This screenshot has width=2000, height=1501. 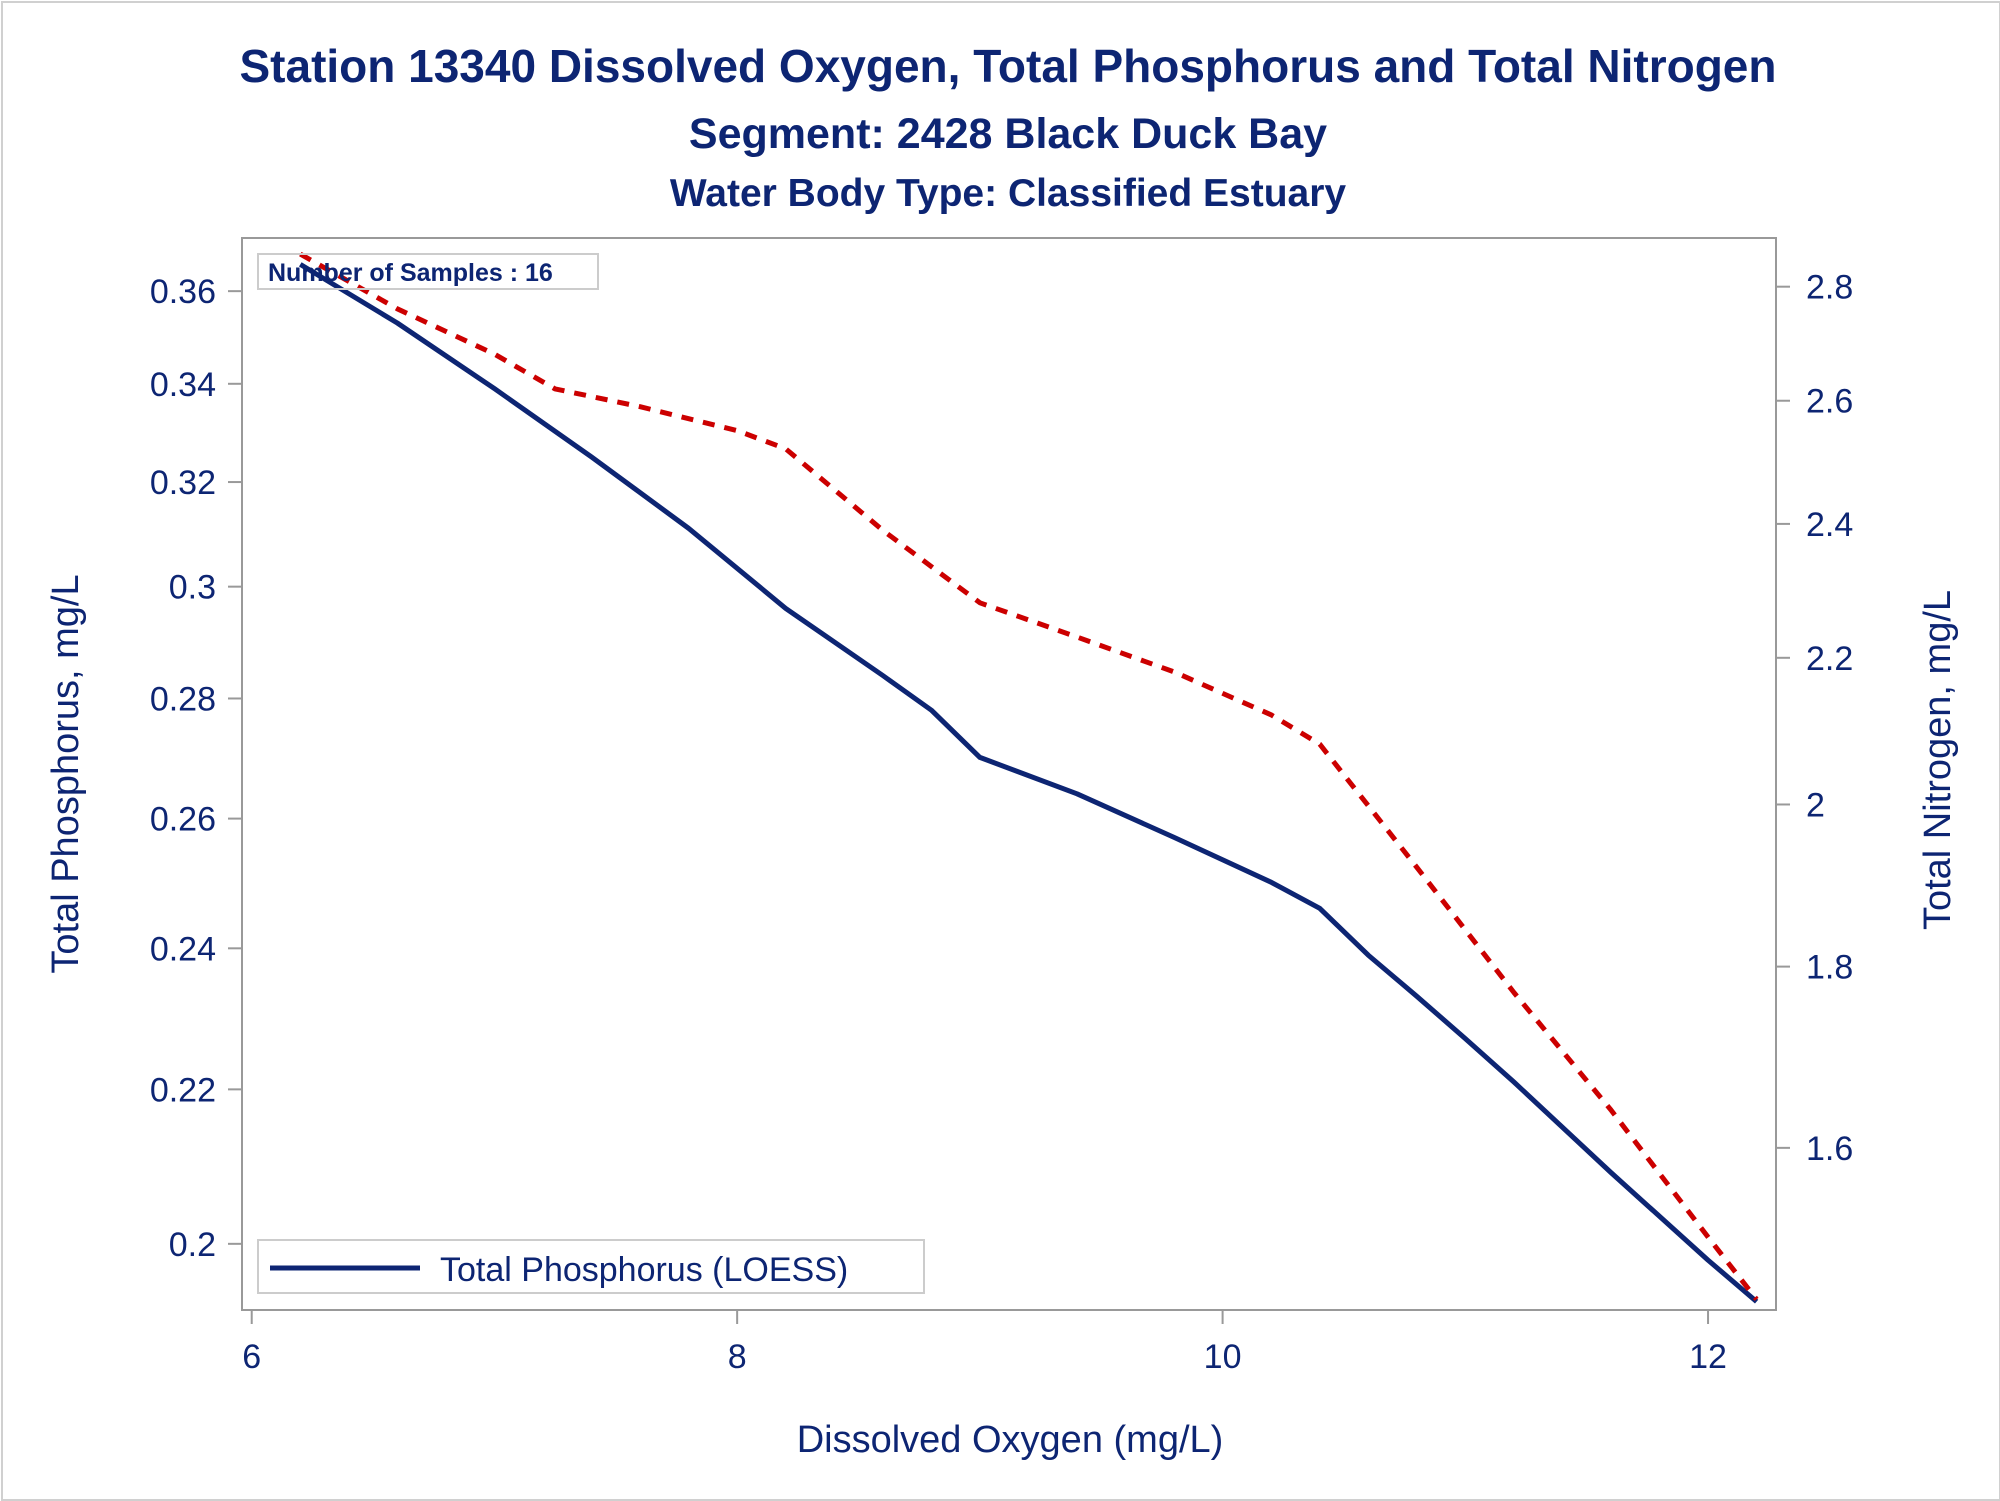 I want to click on y2-tick-label-5: 2.6, so click(x=1829, y=402).